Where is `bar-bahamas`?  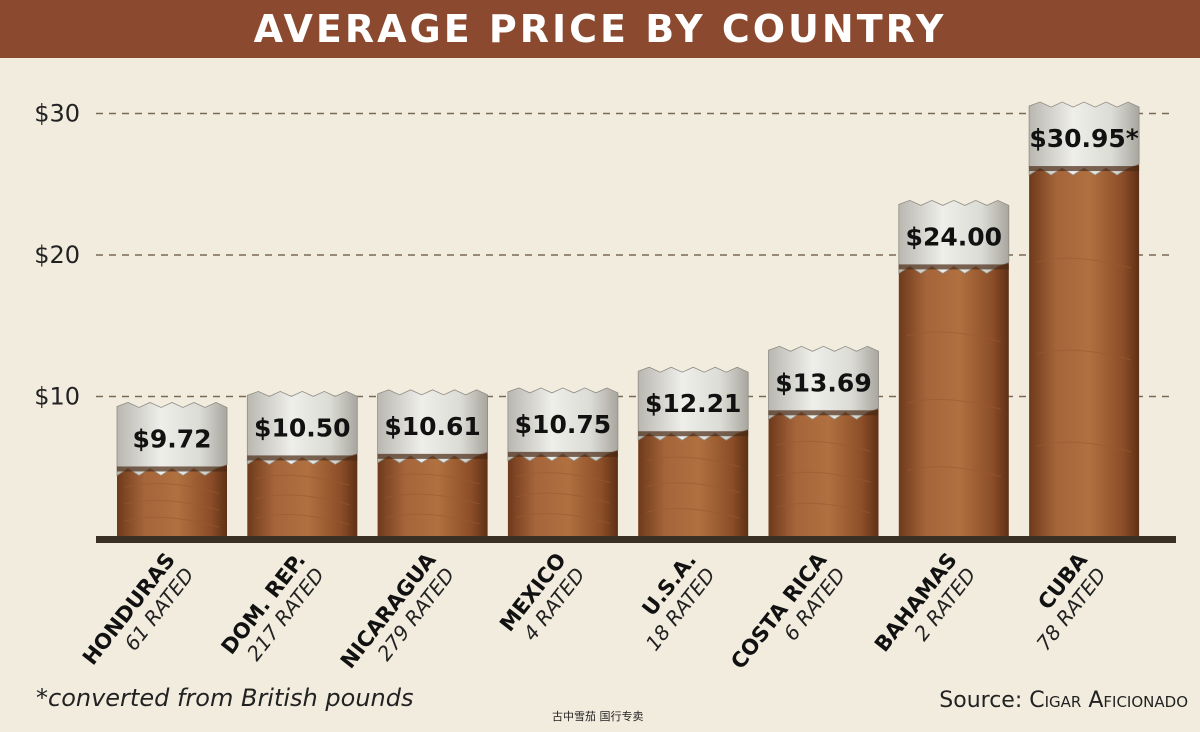 bar-bahamas is located at coordinates (954, 368).